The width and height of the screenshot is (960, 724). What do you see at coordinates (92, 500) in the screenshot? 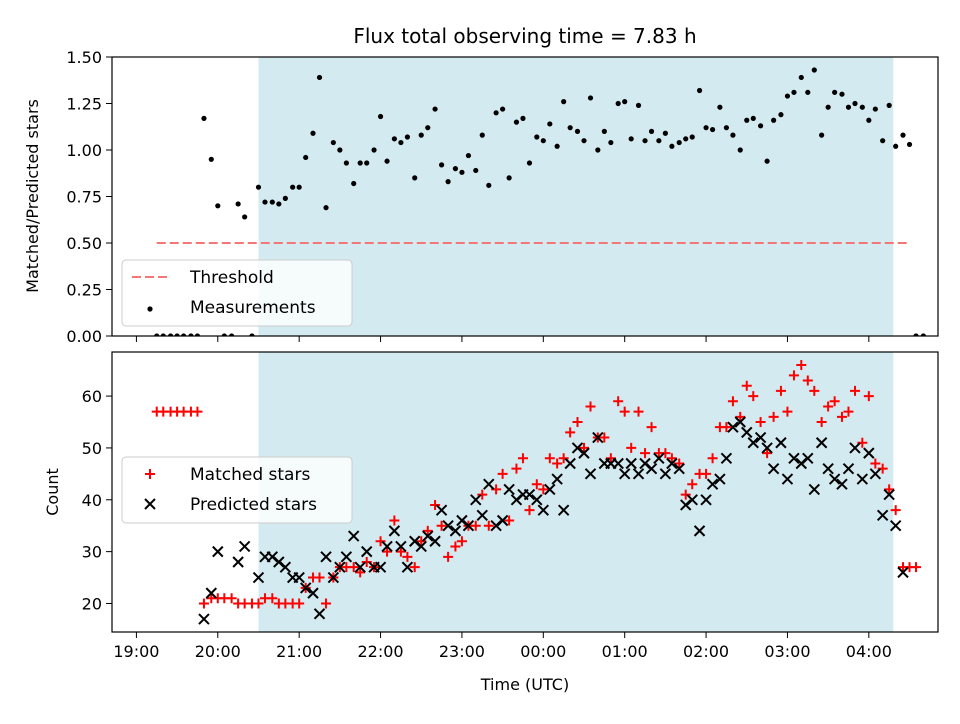
I see `bottom-y-tick-label: 40` at bounding box center [92, 500].